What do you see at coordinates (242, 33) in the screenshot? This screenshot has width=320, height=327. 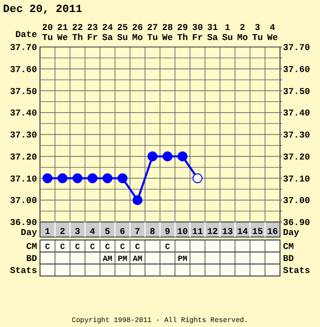 I see `x2-tick-label: 2 Mo` at bounding box center [242, 33].